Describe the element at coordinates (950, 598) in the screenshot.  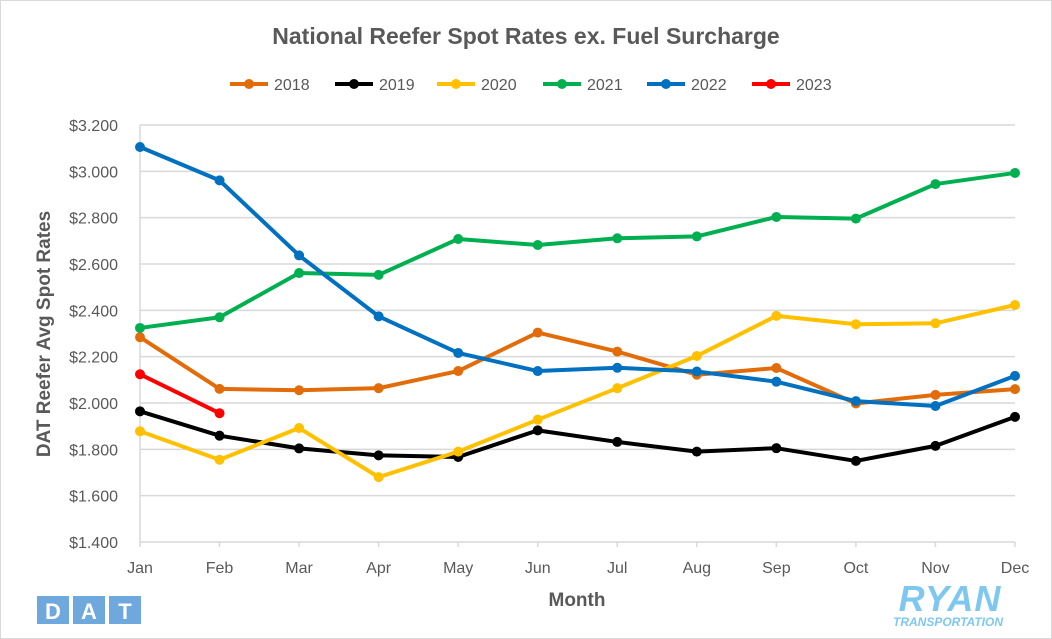
I see `ryan-logo-text: RYAN` at that location.